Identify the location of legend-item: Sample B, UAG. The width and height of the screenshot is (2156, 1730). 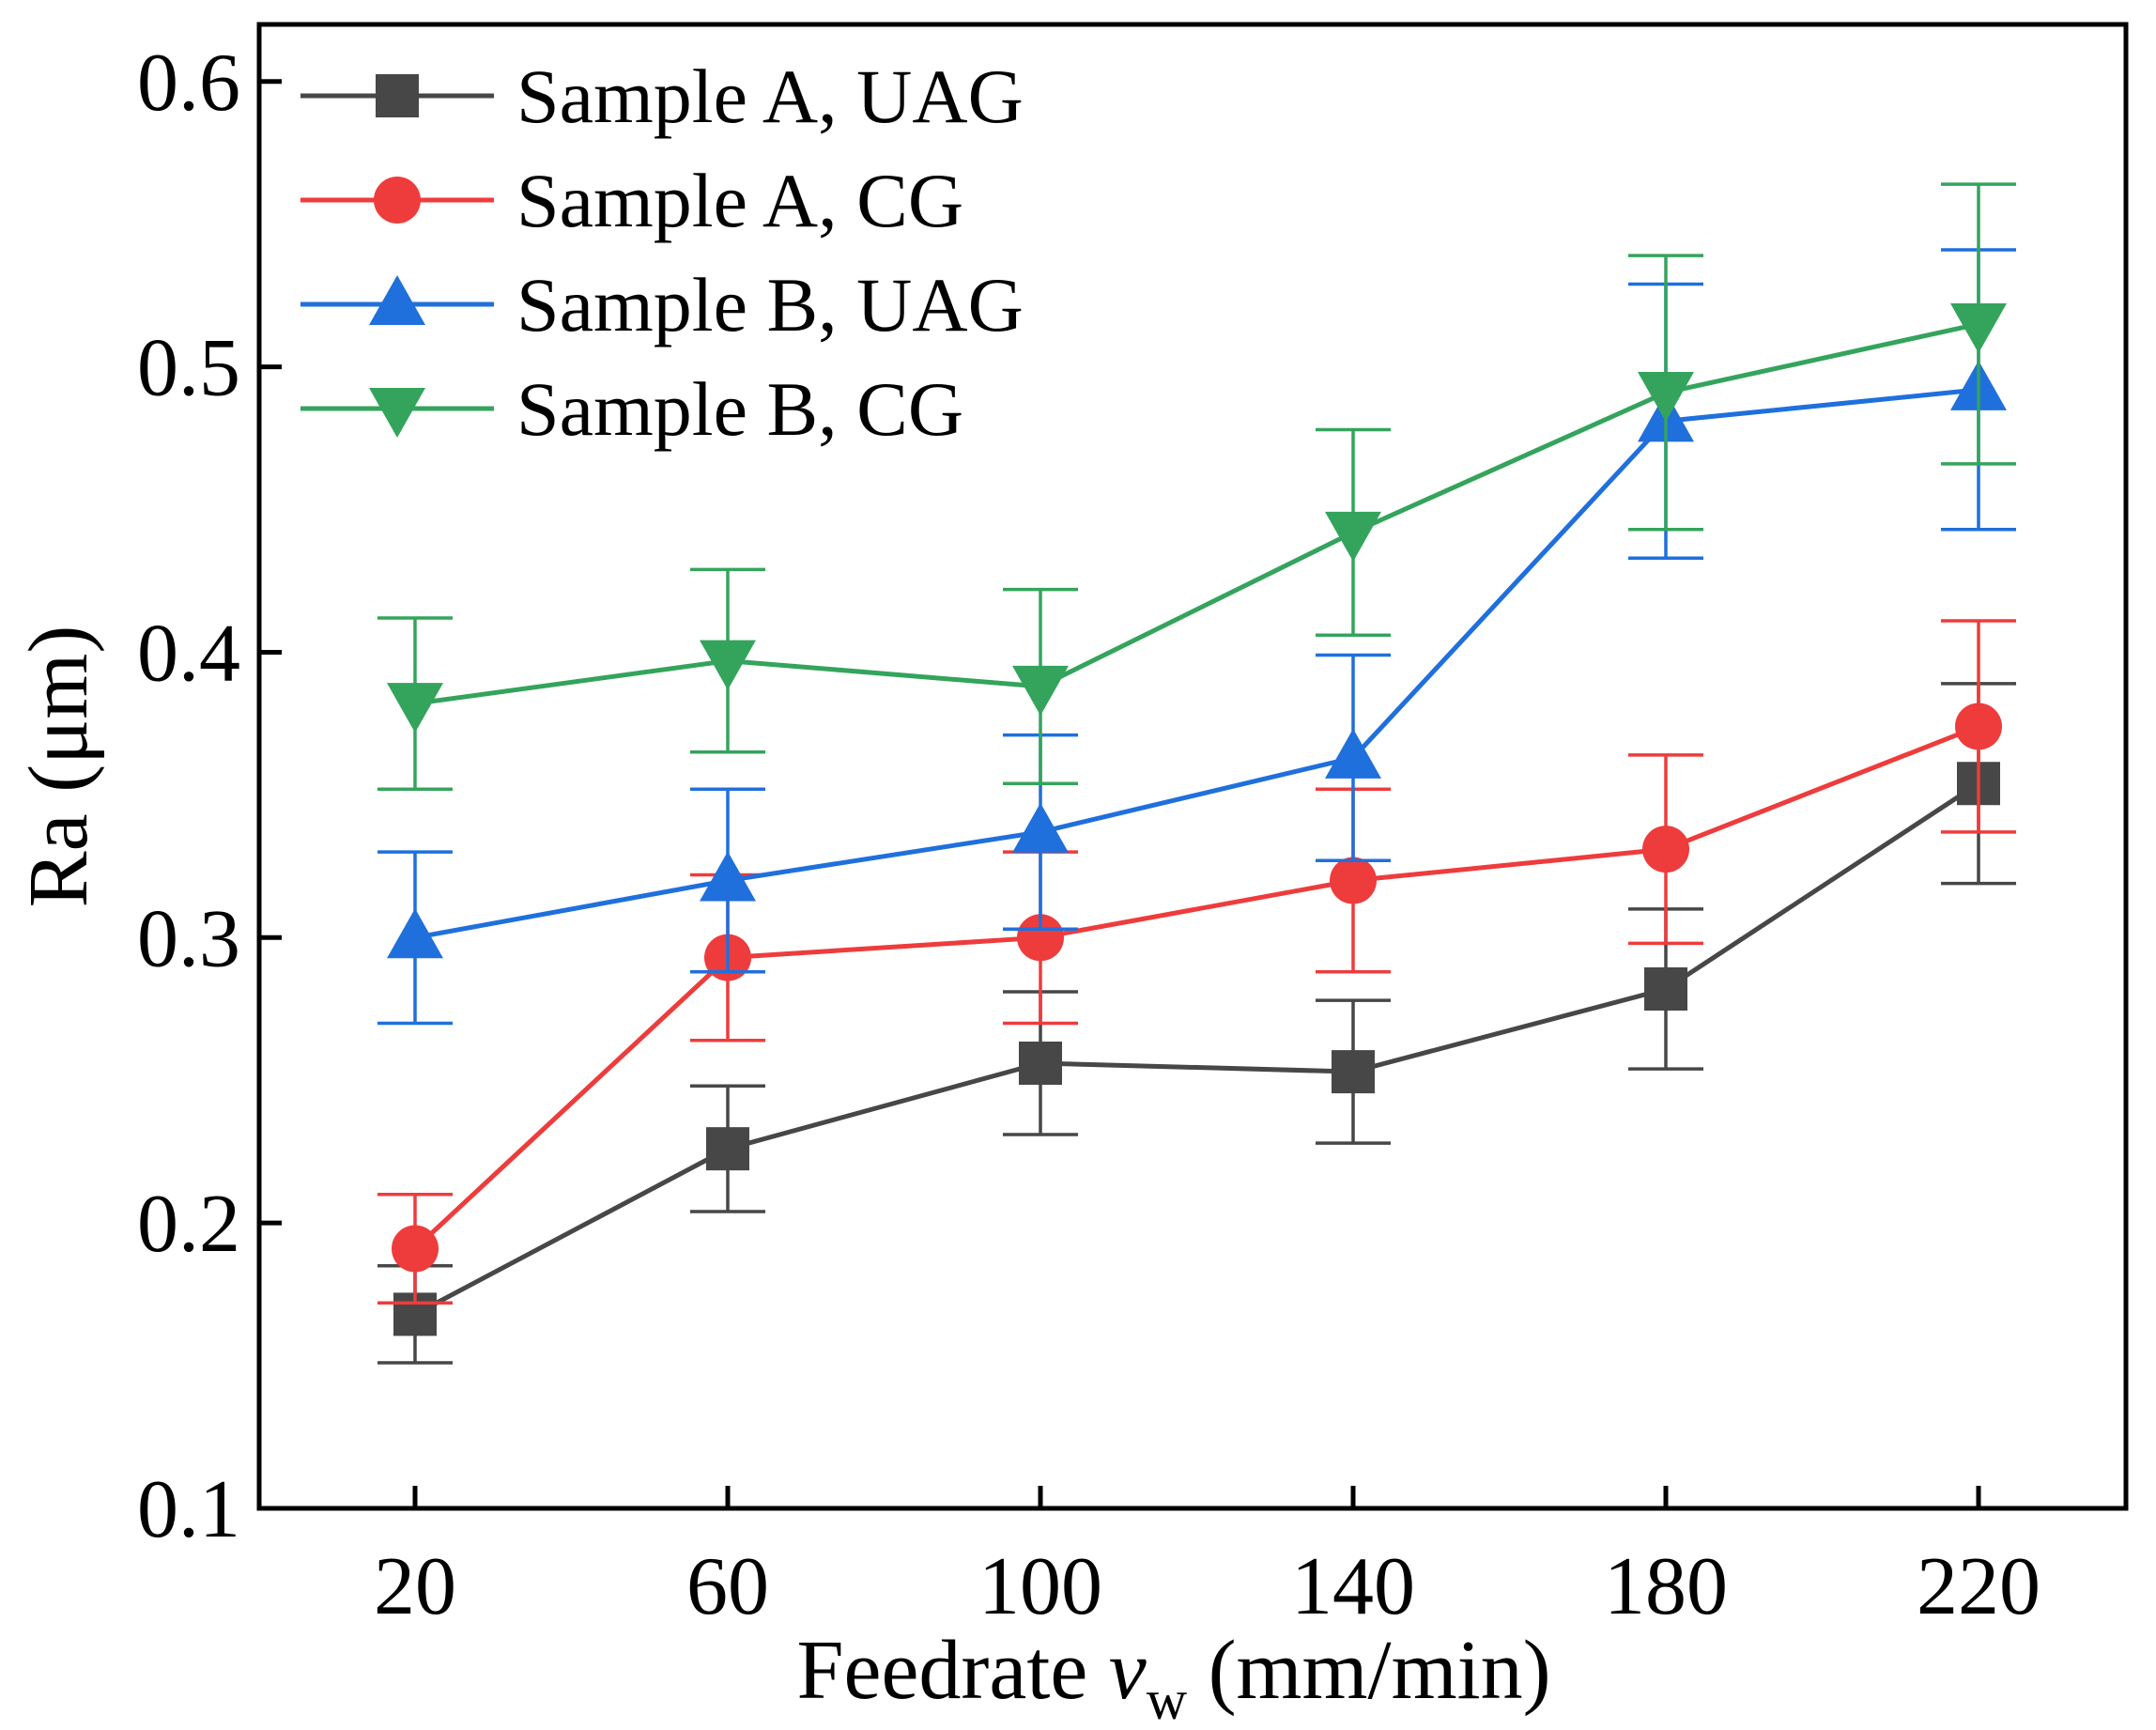
(662, 305).